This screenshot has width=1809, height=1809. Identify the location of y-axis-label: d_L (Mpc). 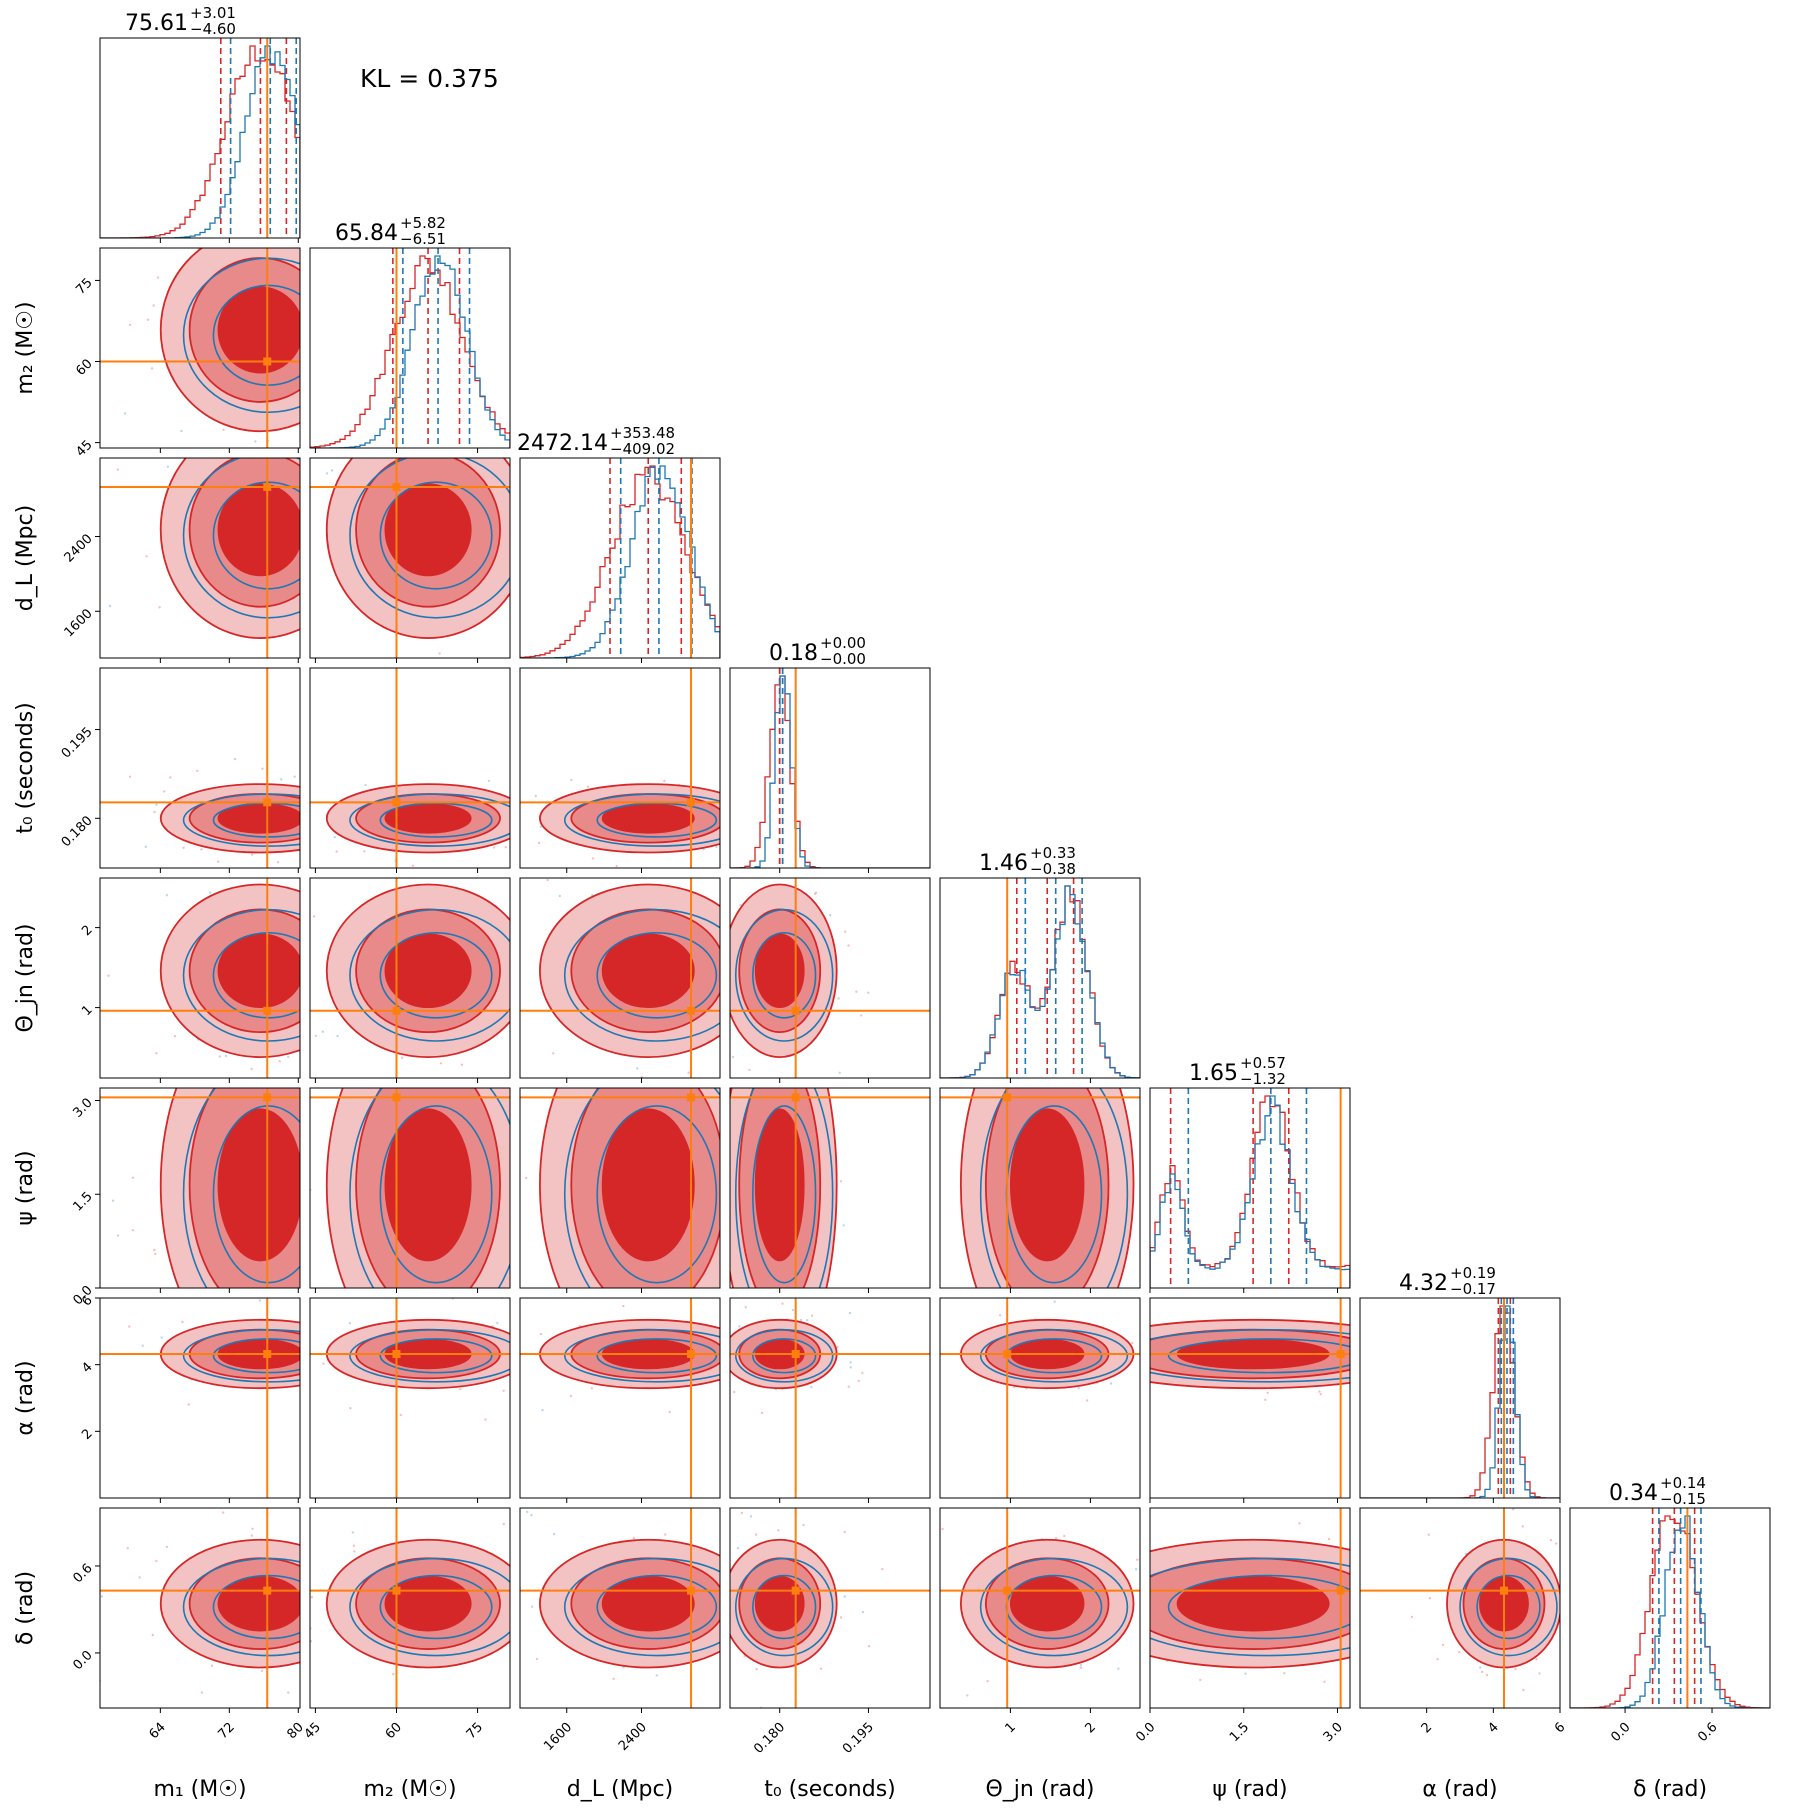
(25, 558).